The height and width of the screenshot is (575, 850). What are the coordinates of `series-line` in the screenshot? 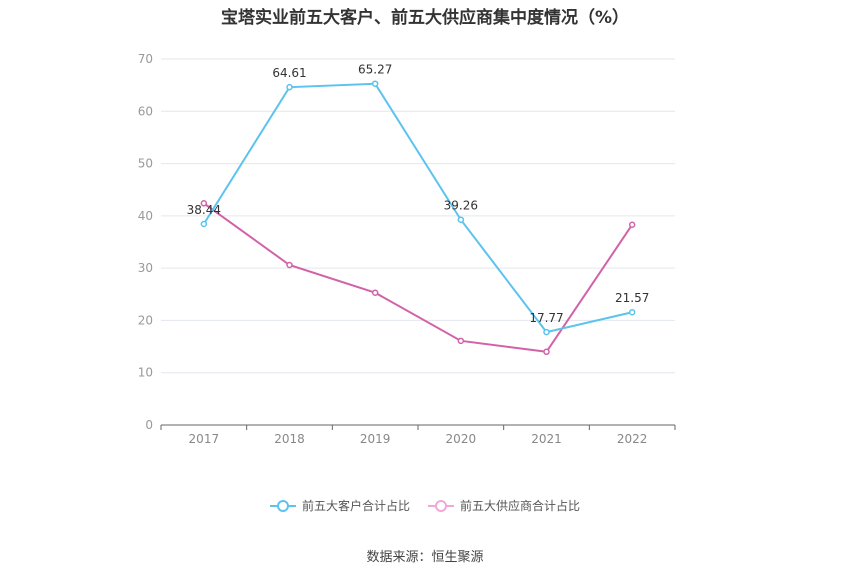 It's located at (418, 277).